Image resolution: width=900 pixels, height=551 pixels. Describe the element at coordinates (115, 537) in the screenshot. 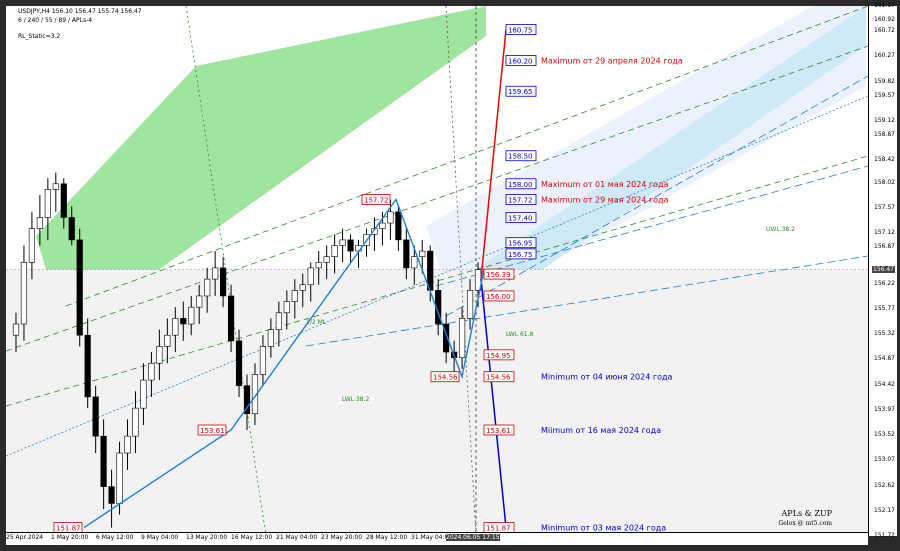

I see `x-tick-label: 6 May 12:00` at that location.